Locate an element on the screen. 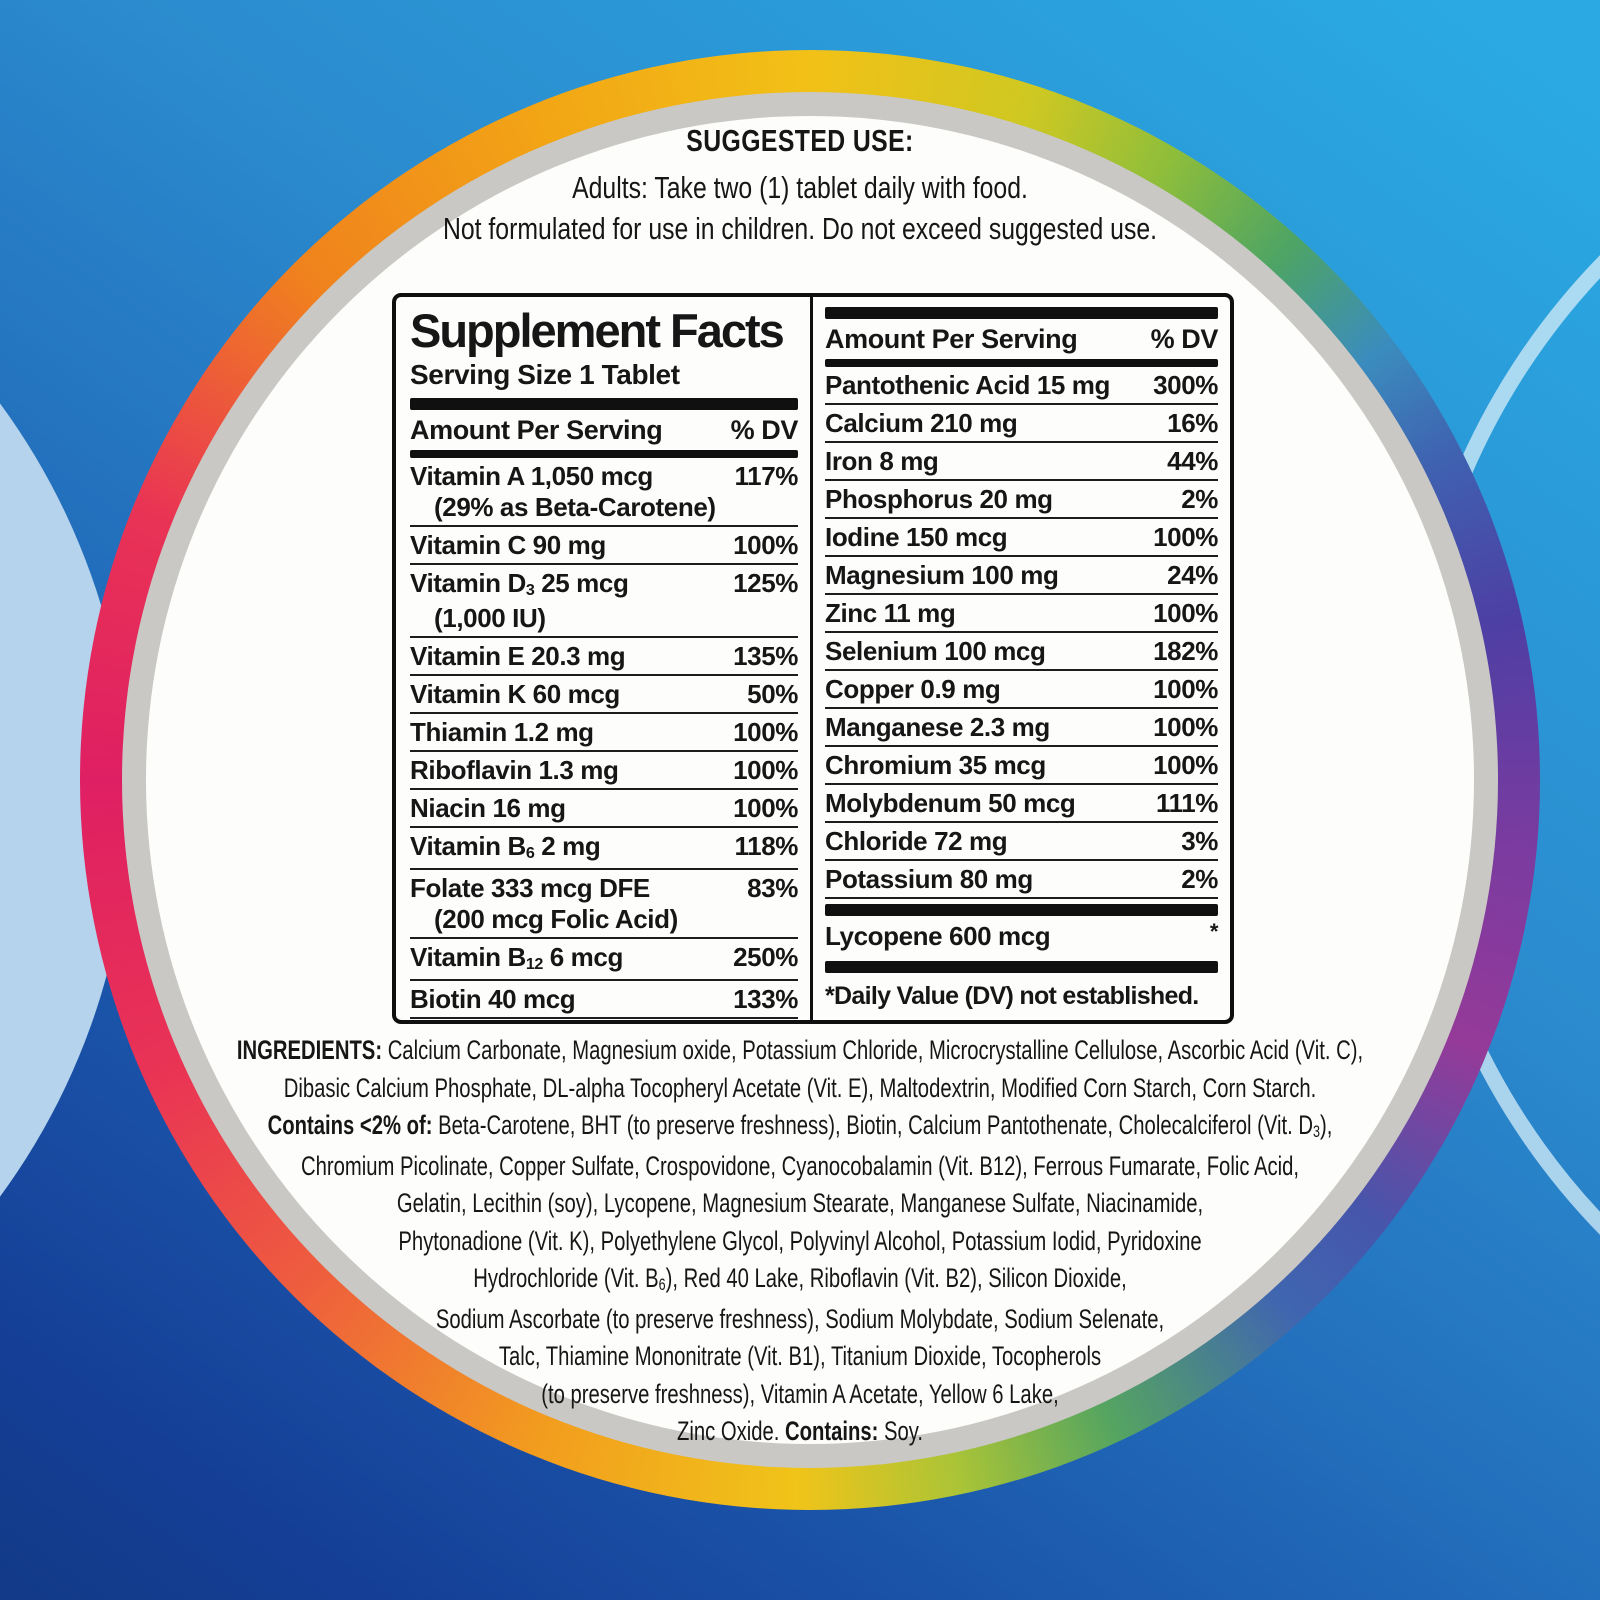 This screenshot has width=1600, height=1600. supplement-facts-title: Supplement Facts is located at coordinates (597, 330).